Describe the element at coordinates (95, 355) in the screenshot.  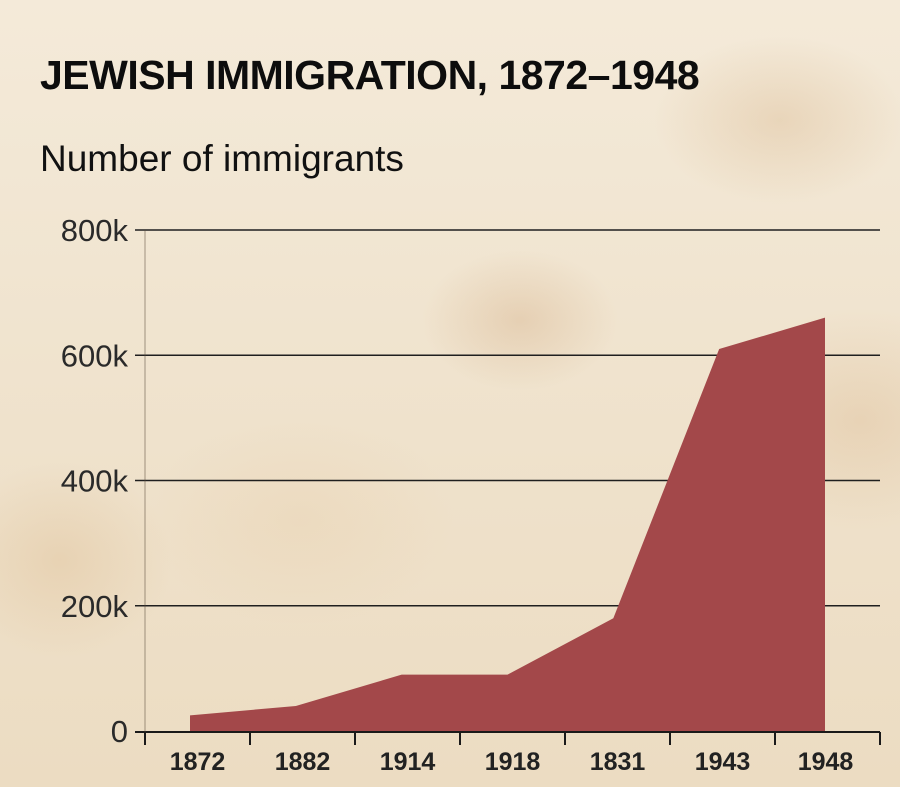
I see `y-tick-label: 600k` at that location.